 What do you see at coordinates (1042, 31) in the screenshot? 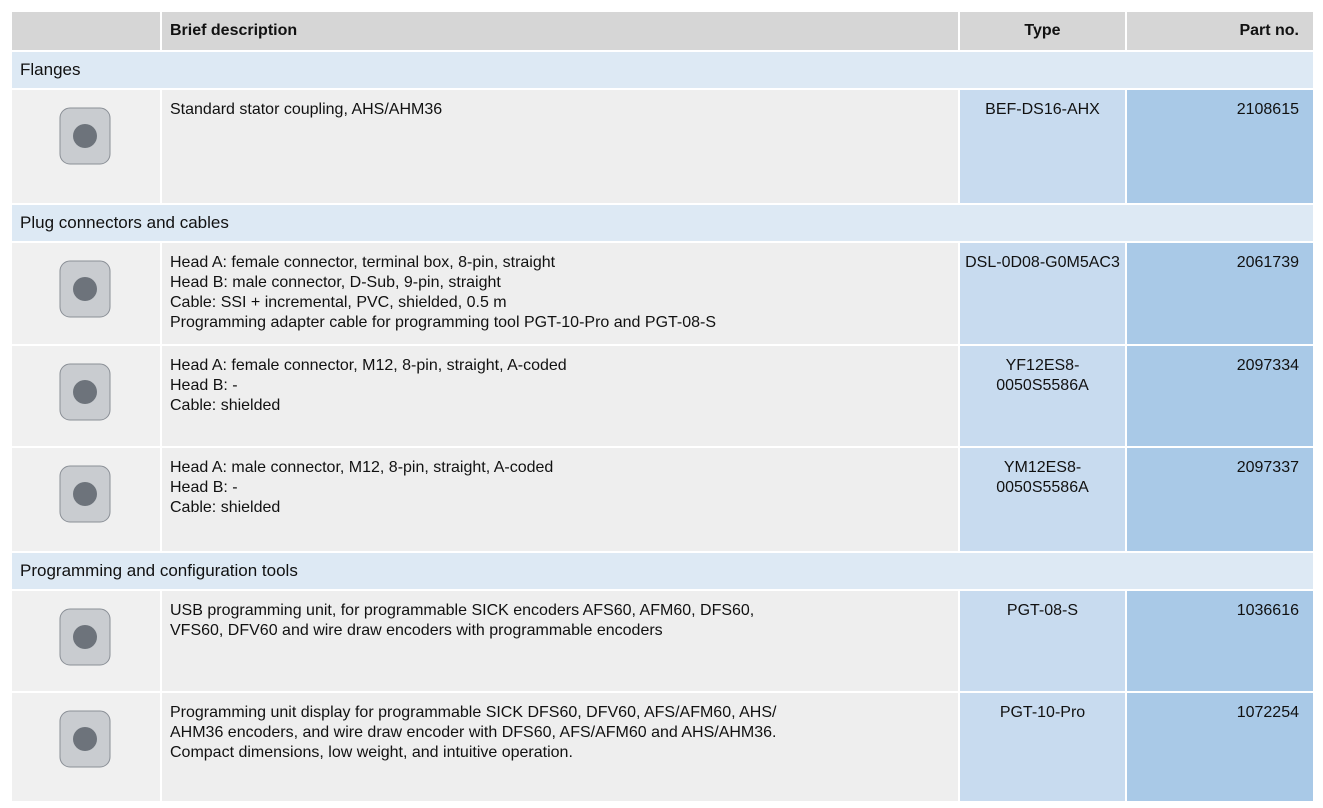
I see `header-type: Type` at bounding box center [1042, 31].